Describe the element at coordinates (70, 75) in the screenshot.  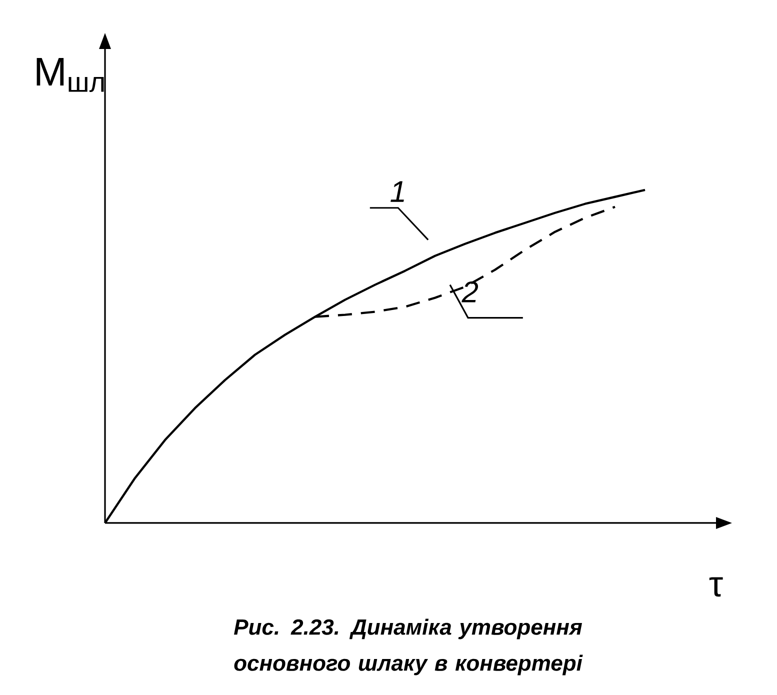
I see `y-axis-title: M$_{шл}$` at that location.